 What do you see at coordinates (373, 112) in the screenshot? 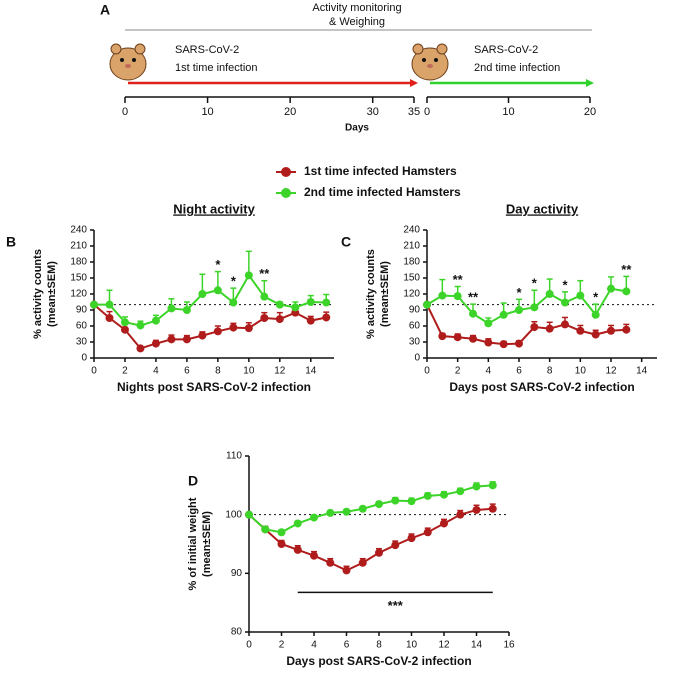
I see `x-tick-label: 30` at bounding box center [373, 112].